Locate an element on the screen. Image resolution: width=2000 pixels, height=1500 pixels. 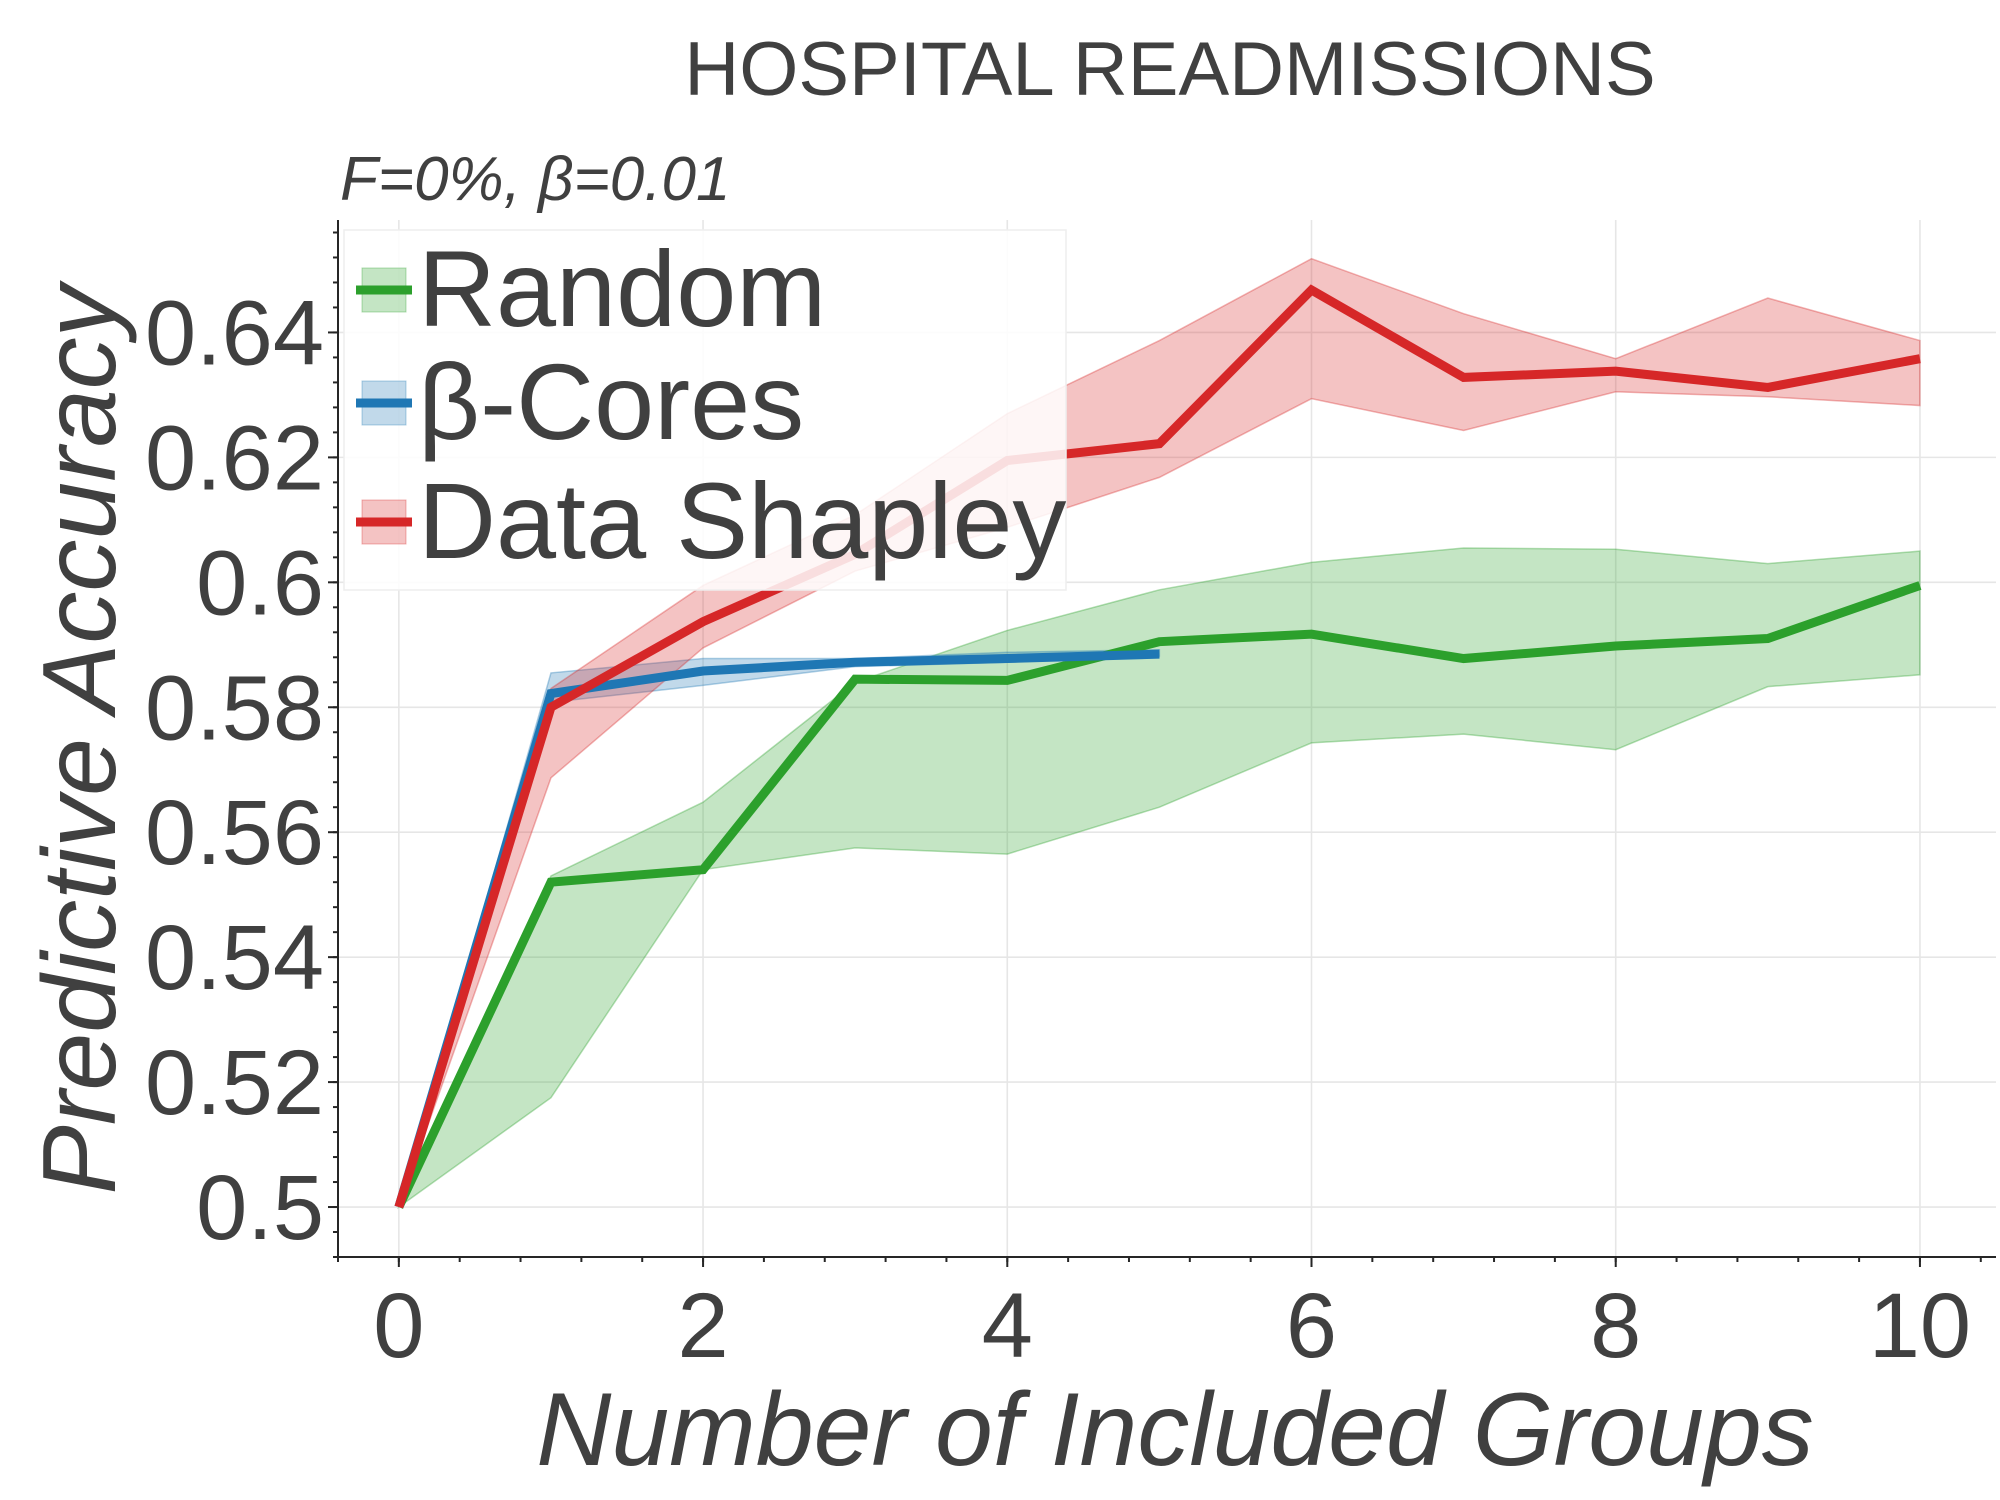
y-tick-label-3: 0.56 is located at coordinates (234, 833).